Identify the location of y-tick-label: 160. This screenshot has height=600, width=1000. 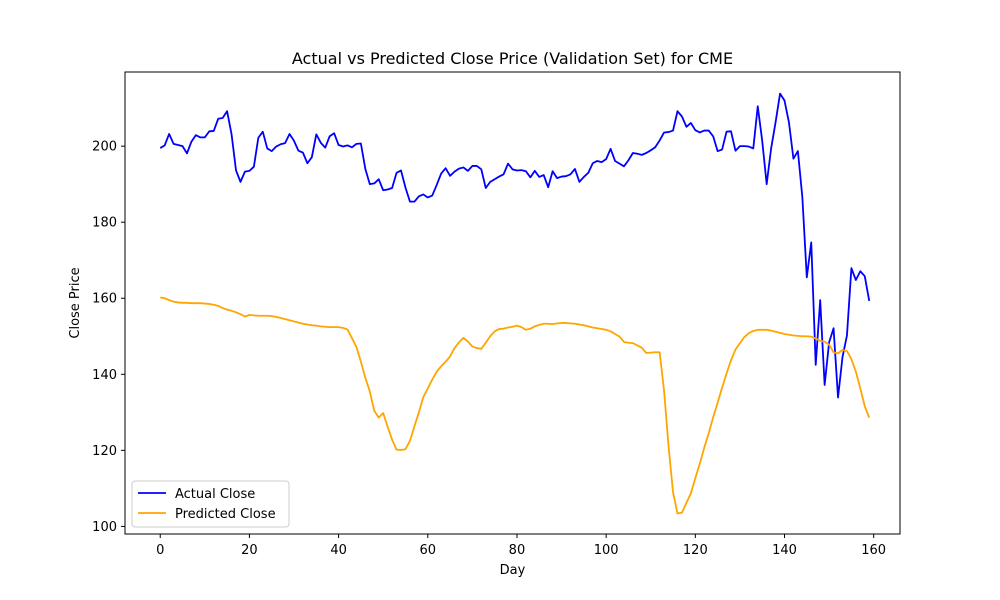
(104, 299).